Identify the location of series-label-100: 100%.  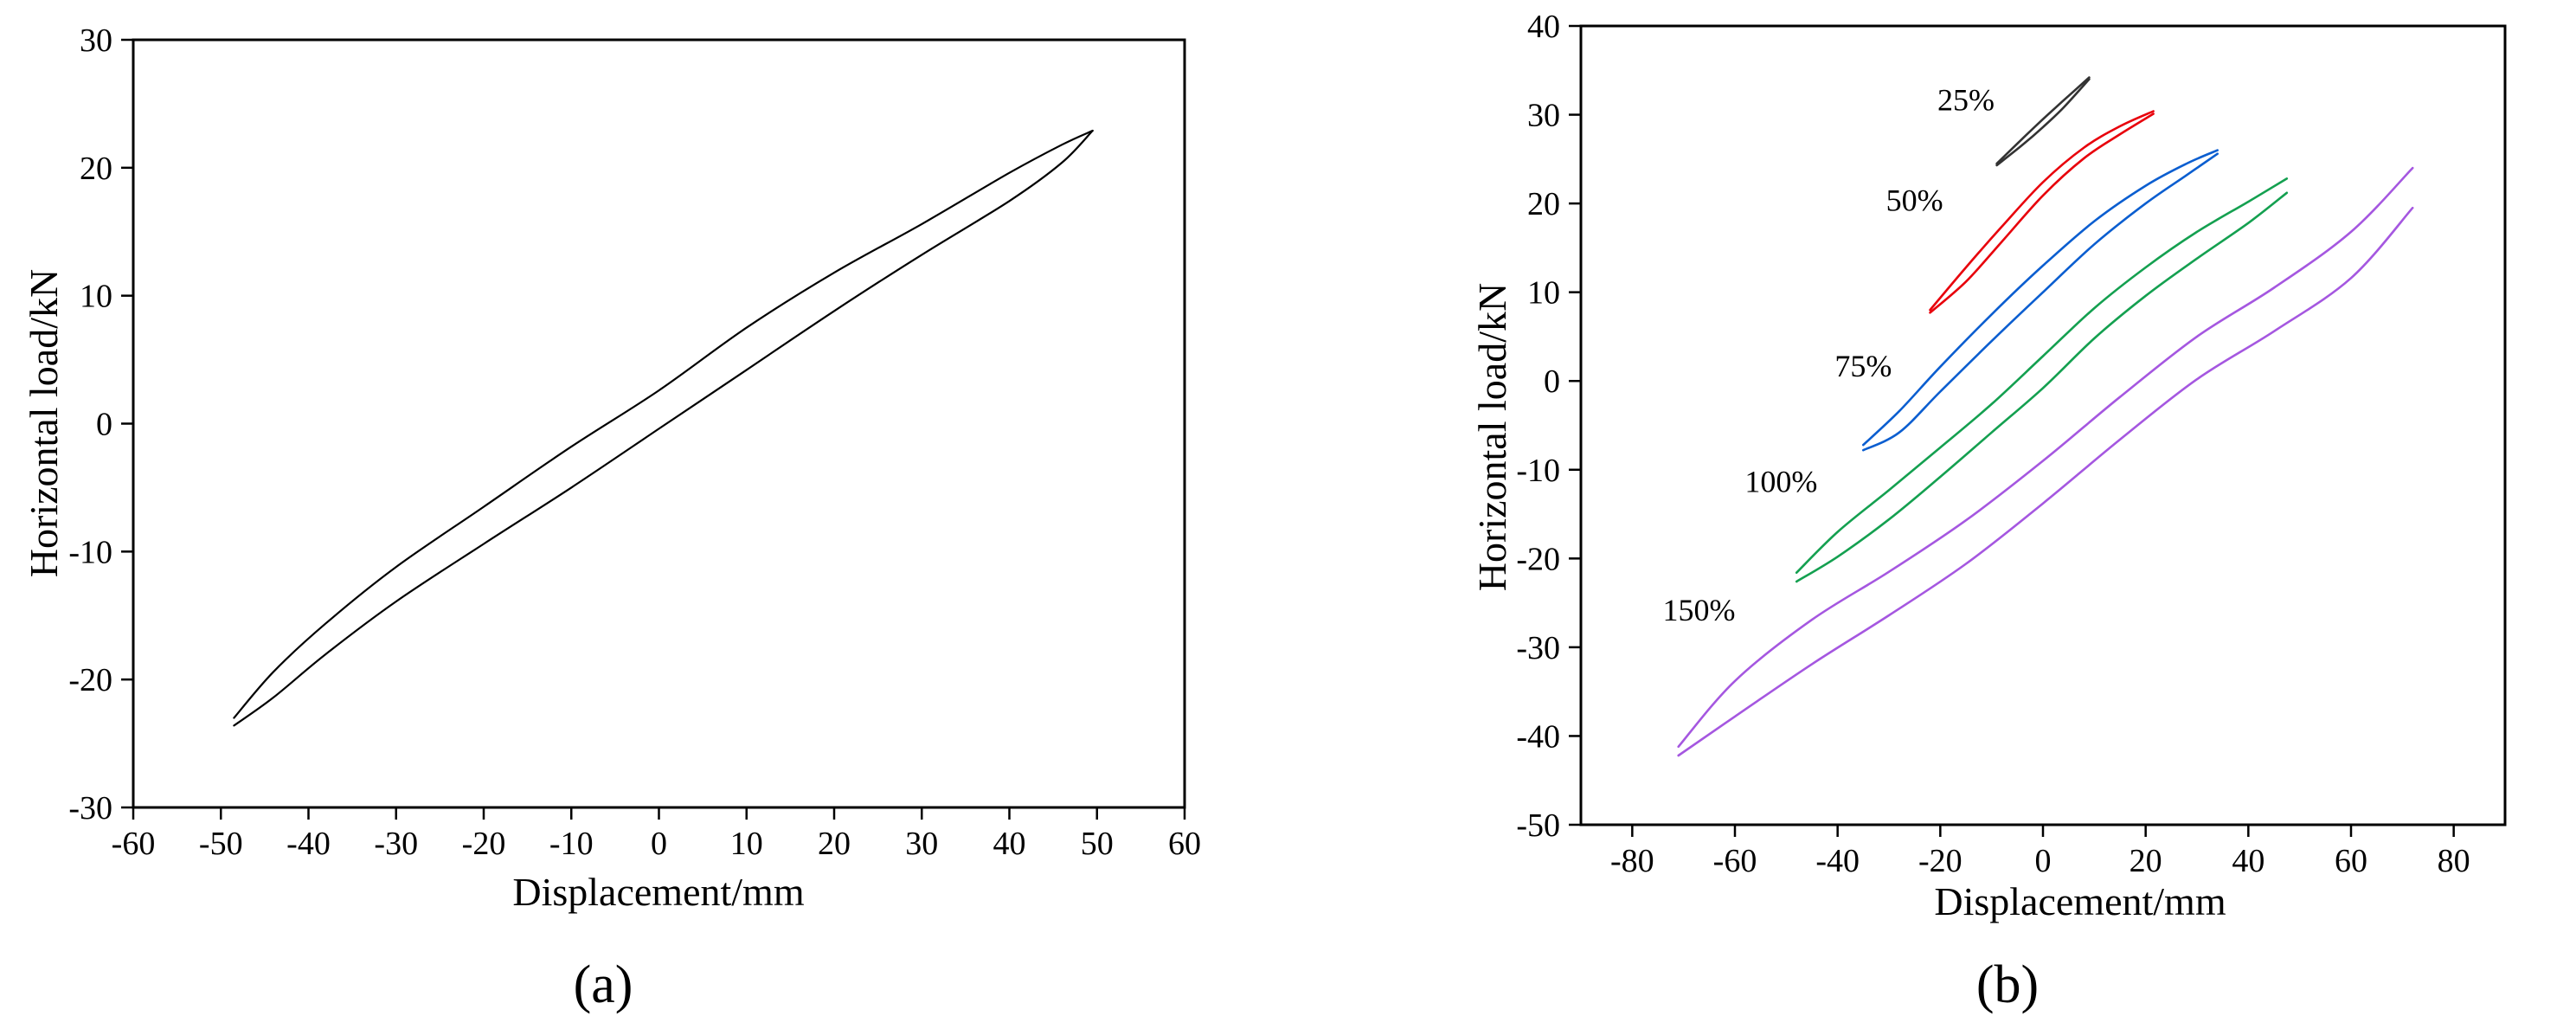
(1781, 481).